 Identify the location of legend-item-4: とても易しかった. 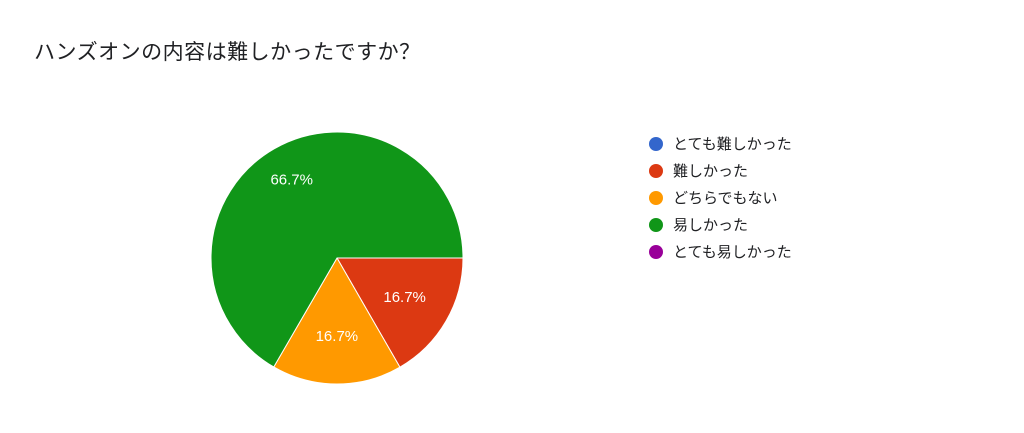
(720, 251).